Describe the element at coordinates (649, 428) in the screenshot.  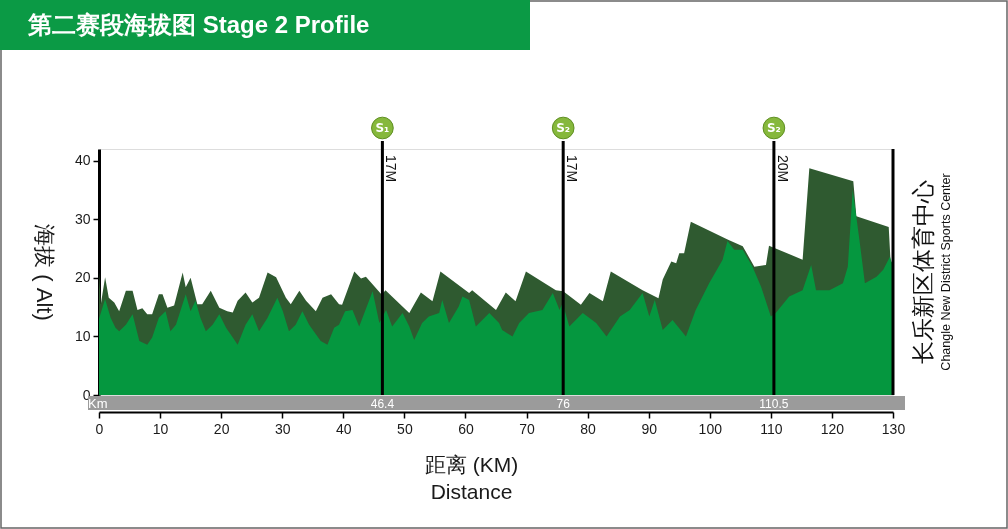
I see `x-tick-label: 90` at that location.